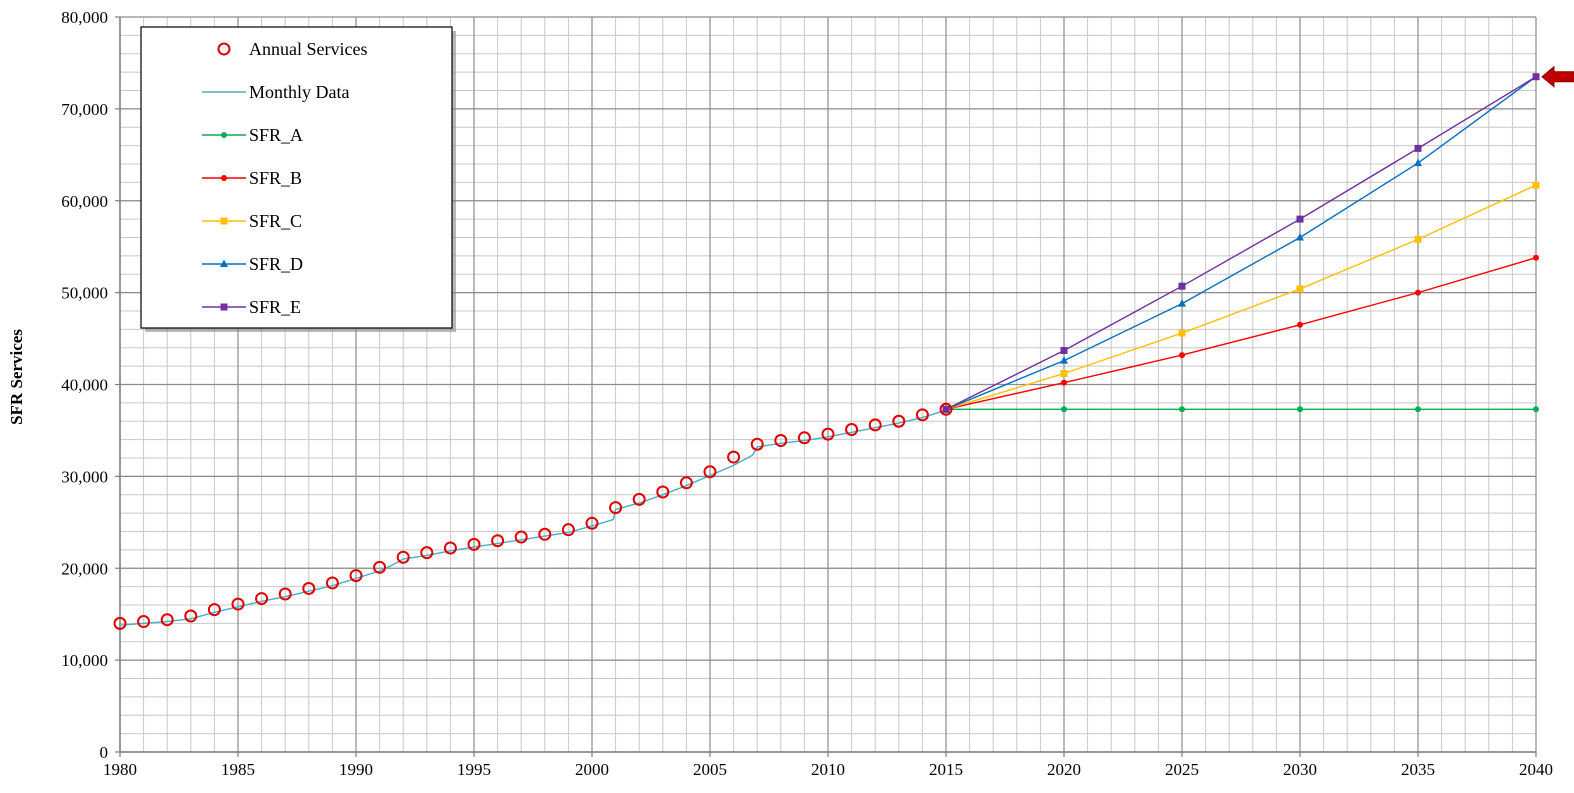 This screenshot has height=793, width=1574. I want to click on y-tick-label: 20,000, so click(84, 568).